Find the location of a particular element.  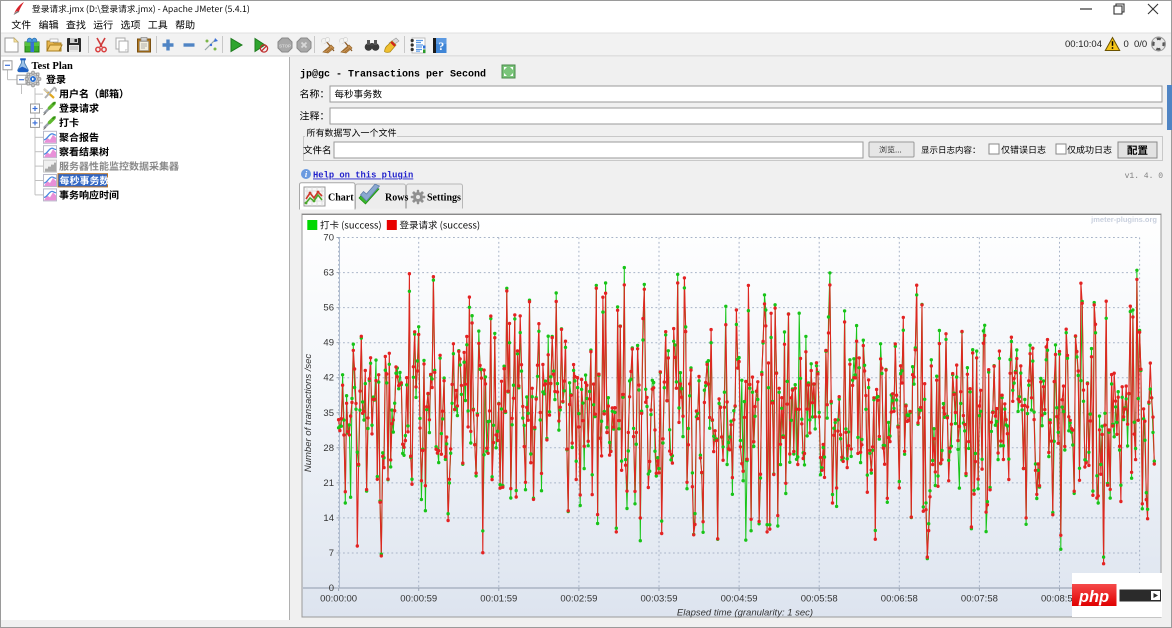

svg-text: 00:07:58 is located at coordinates (979, 599).